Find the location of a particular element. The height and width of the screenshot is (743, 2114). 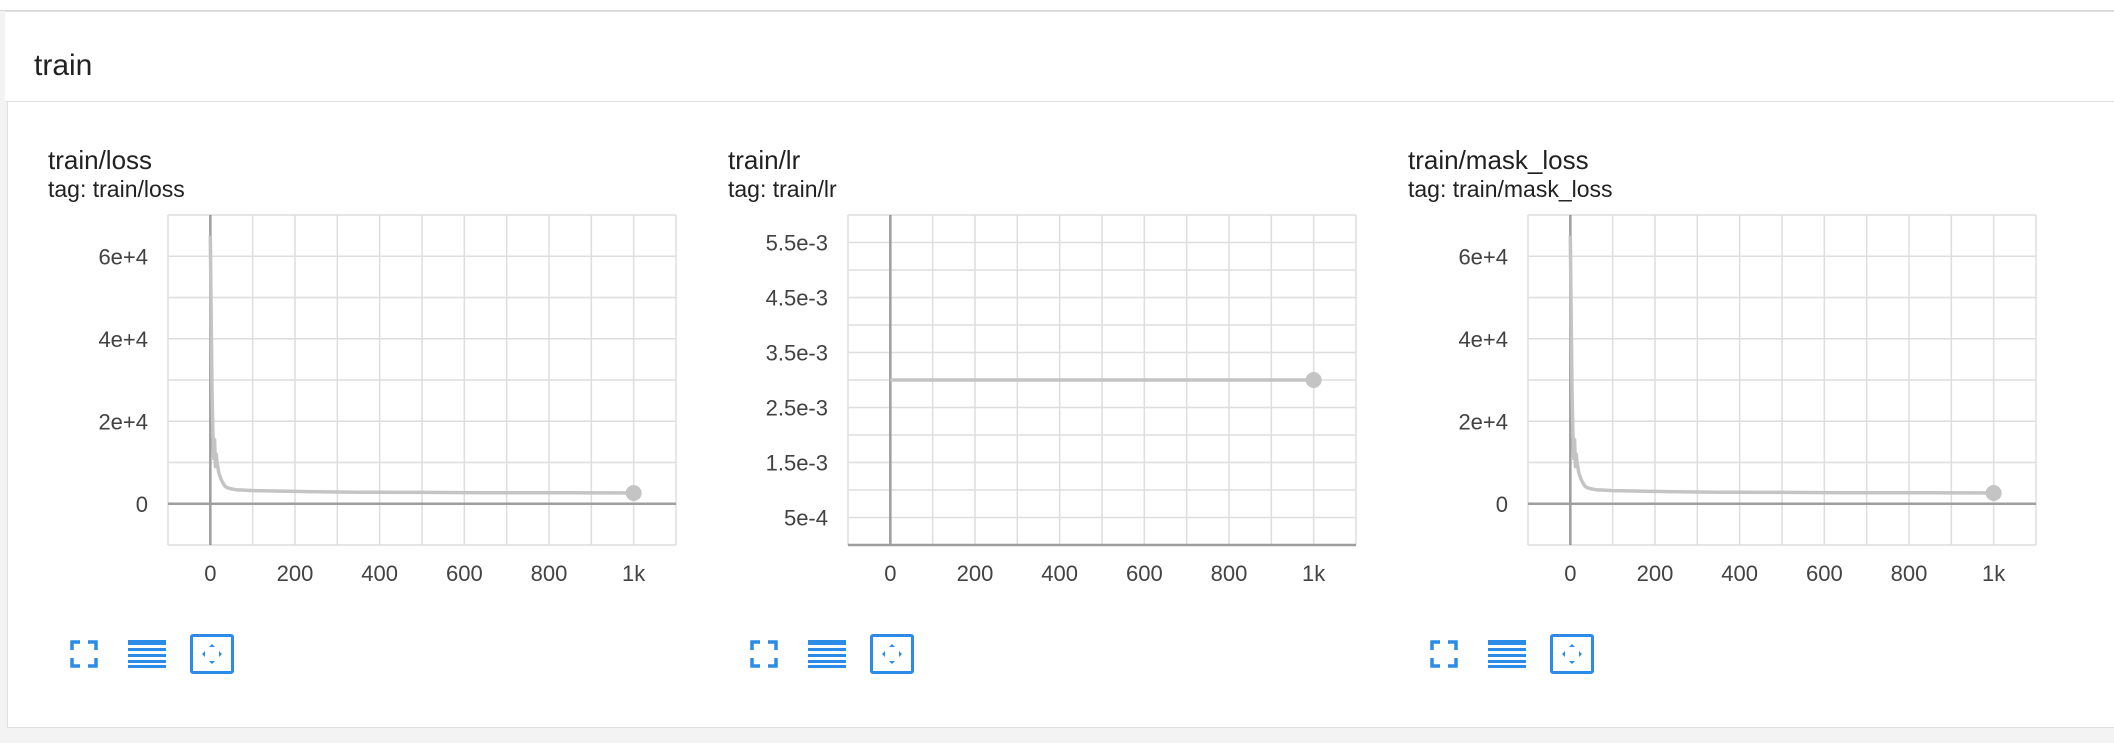

card-title: train/loss is located at coordinates (100, 160).